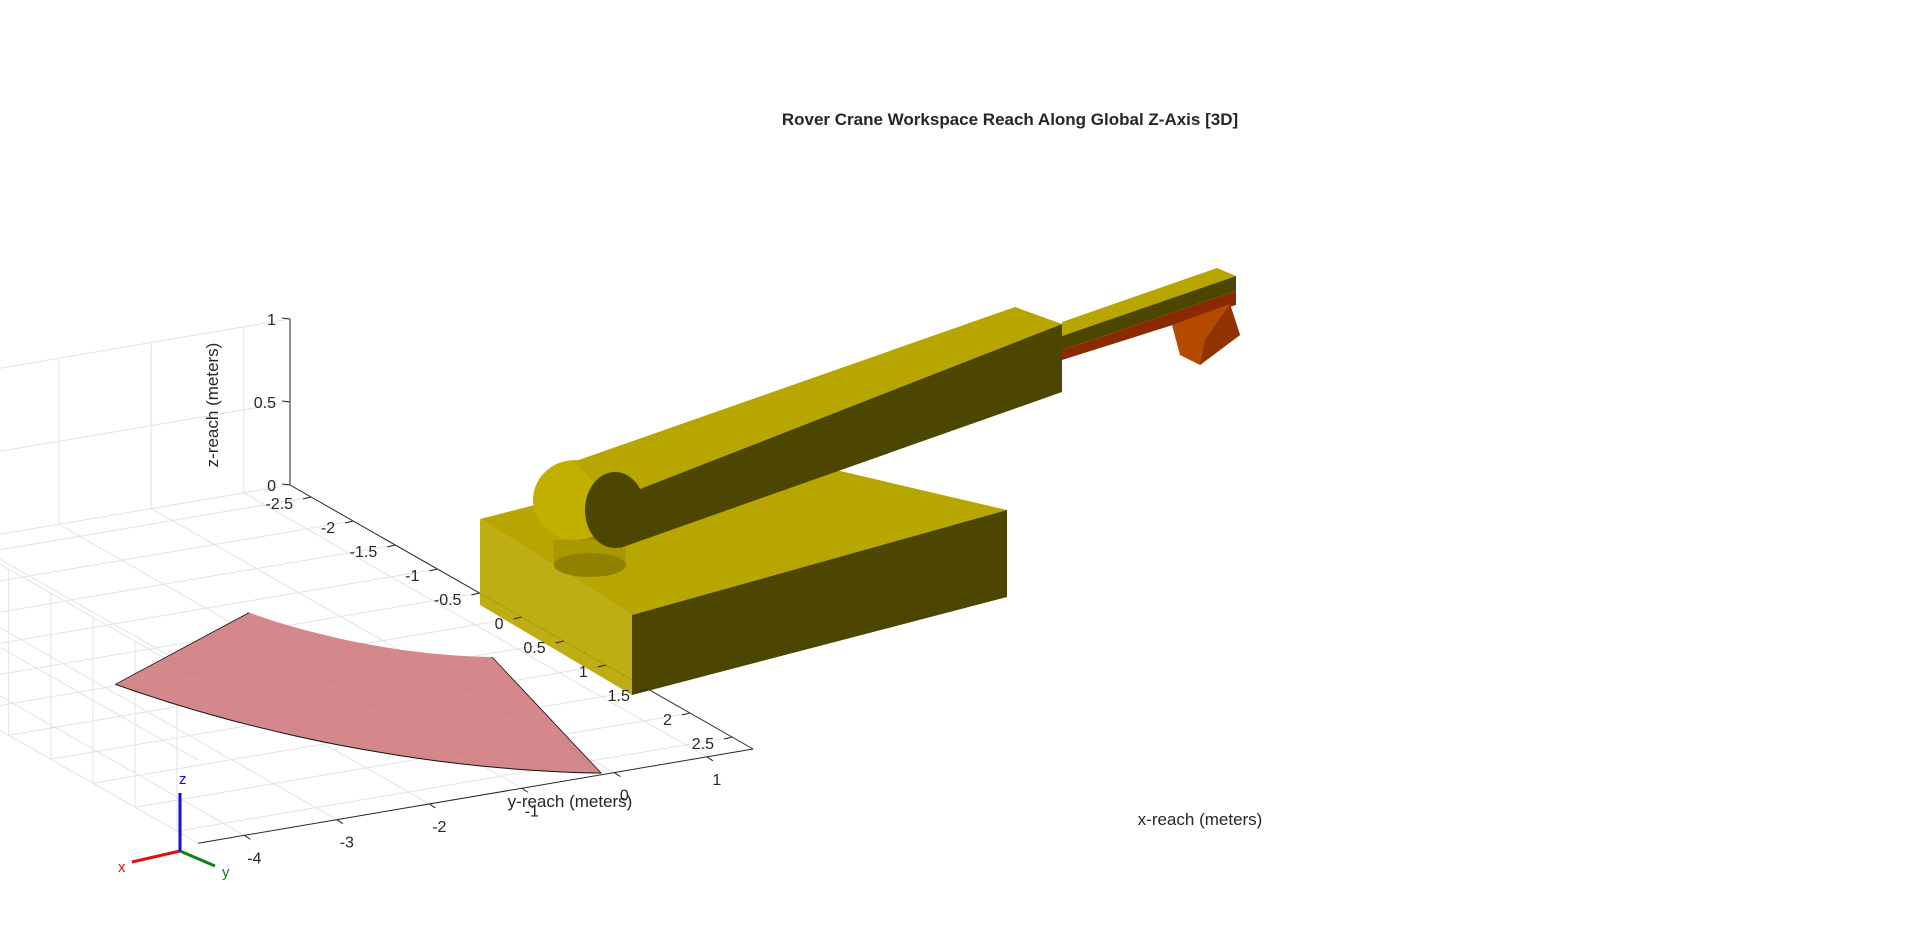 The width and height of the screenshot is (1920, 926). Describe the element at coordinates (265, 403) in the screenshot. I see `z-tick-label: 0.5` at that location.